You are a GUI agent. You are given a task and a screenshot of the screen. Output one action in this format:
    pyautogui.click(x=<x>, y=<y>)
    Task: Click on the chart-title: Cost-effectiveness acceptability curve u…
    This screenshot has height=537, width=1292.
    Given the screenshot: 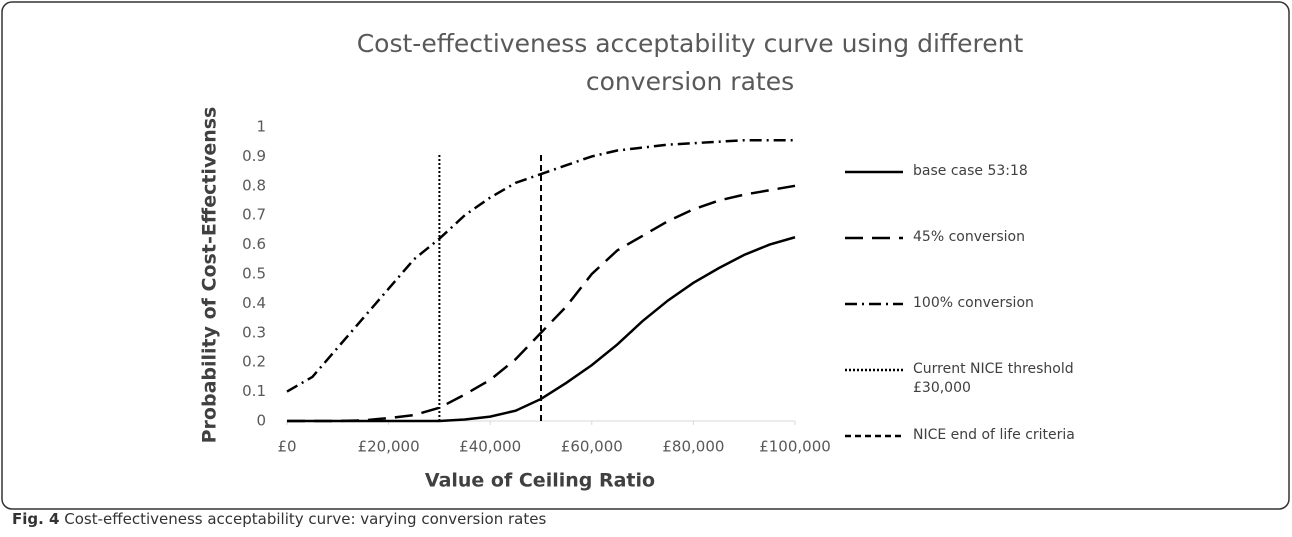 What is the action you would take?
    pyautogui.click(x=690, y=62)
    